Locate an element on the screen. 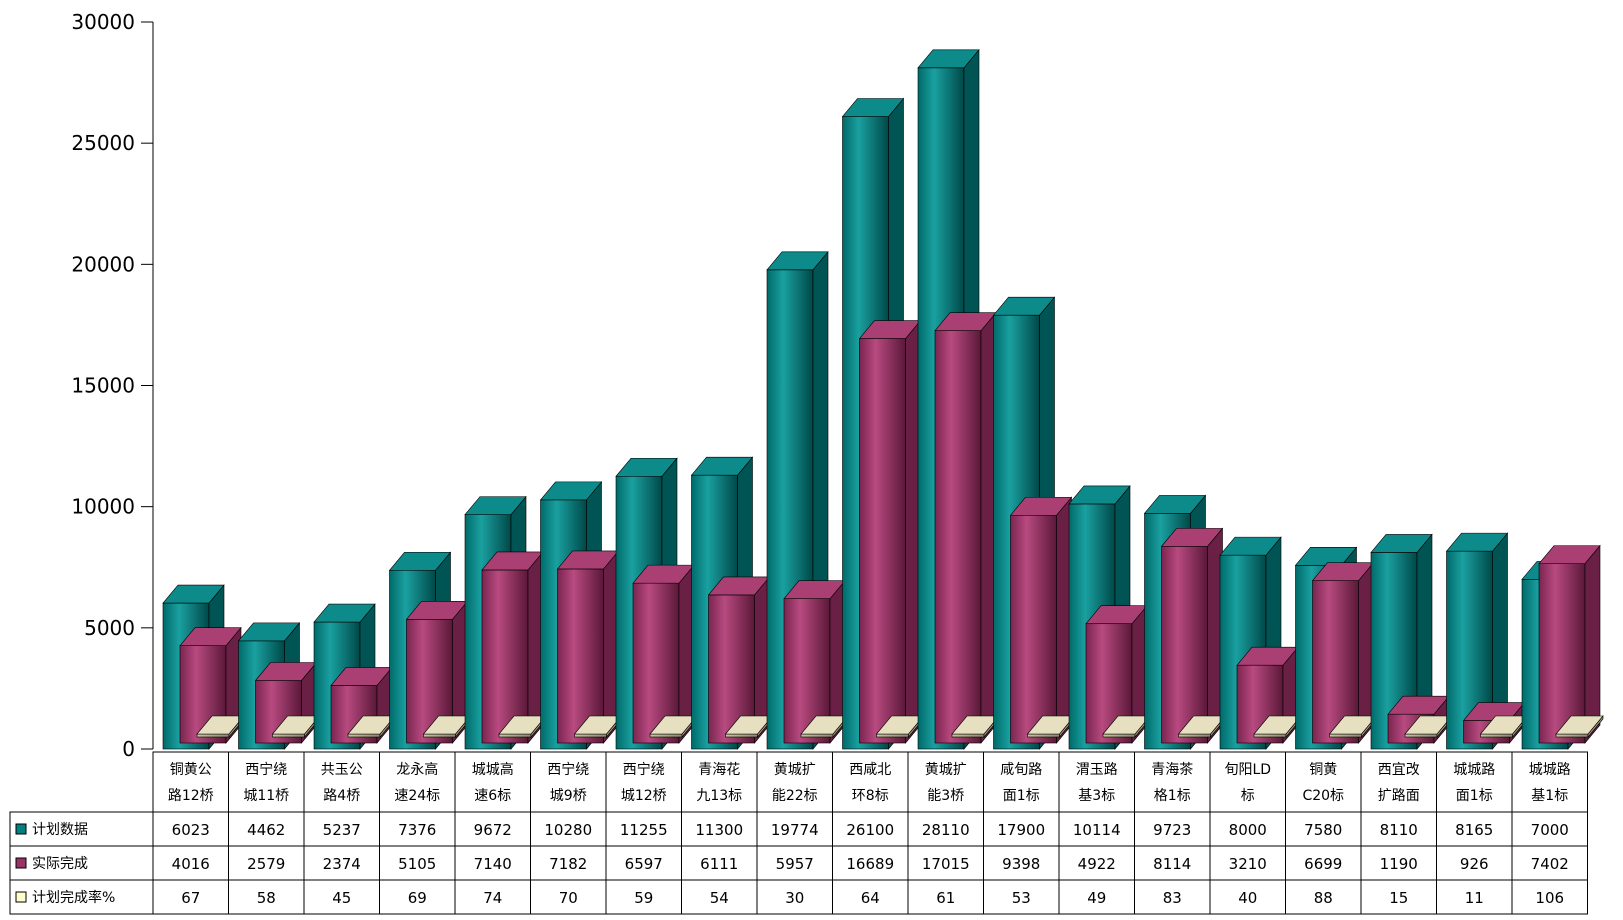 Image resolution: width=1623 pixels, height=920 pixels. data-label: 70 is located at coordinates (568, 898).